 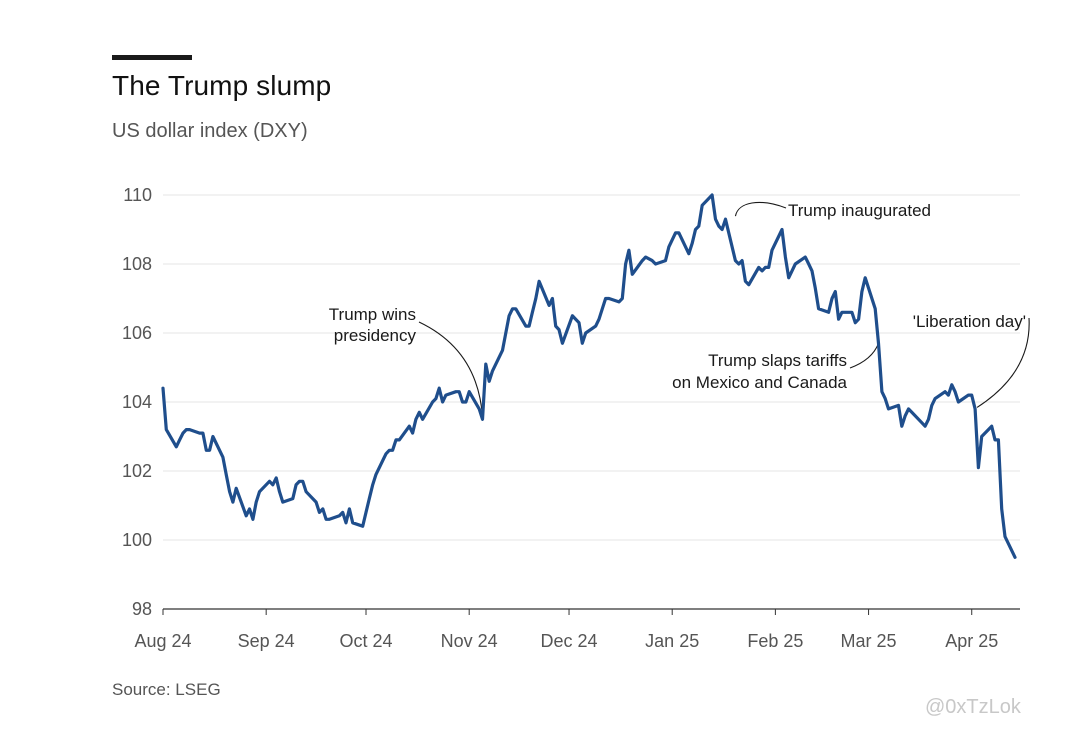 I want to click on y-tick-label: 104, so click(x=137, y=402).